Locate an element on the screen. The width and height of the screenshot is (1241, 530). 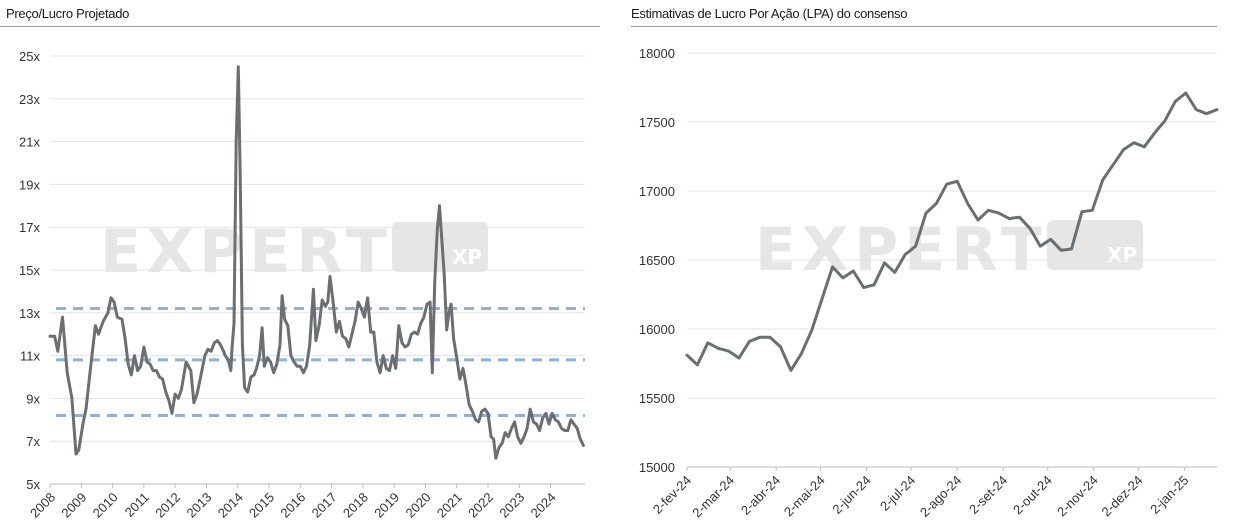
x-tick-label: 2024 is located at coordinates (543, 505).